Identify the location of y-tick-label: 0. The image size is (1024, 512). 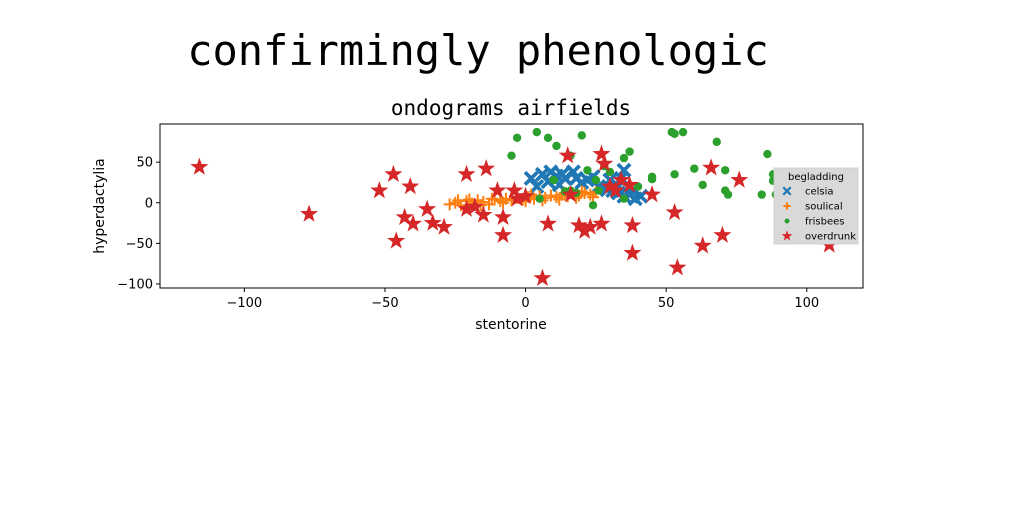
(149, 203).